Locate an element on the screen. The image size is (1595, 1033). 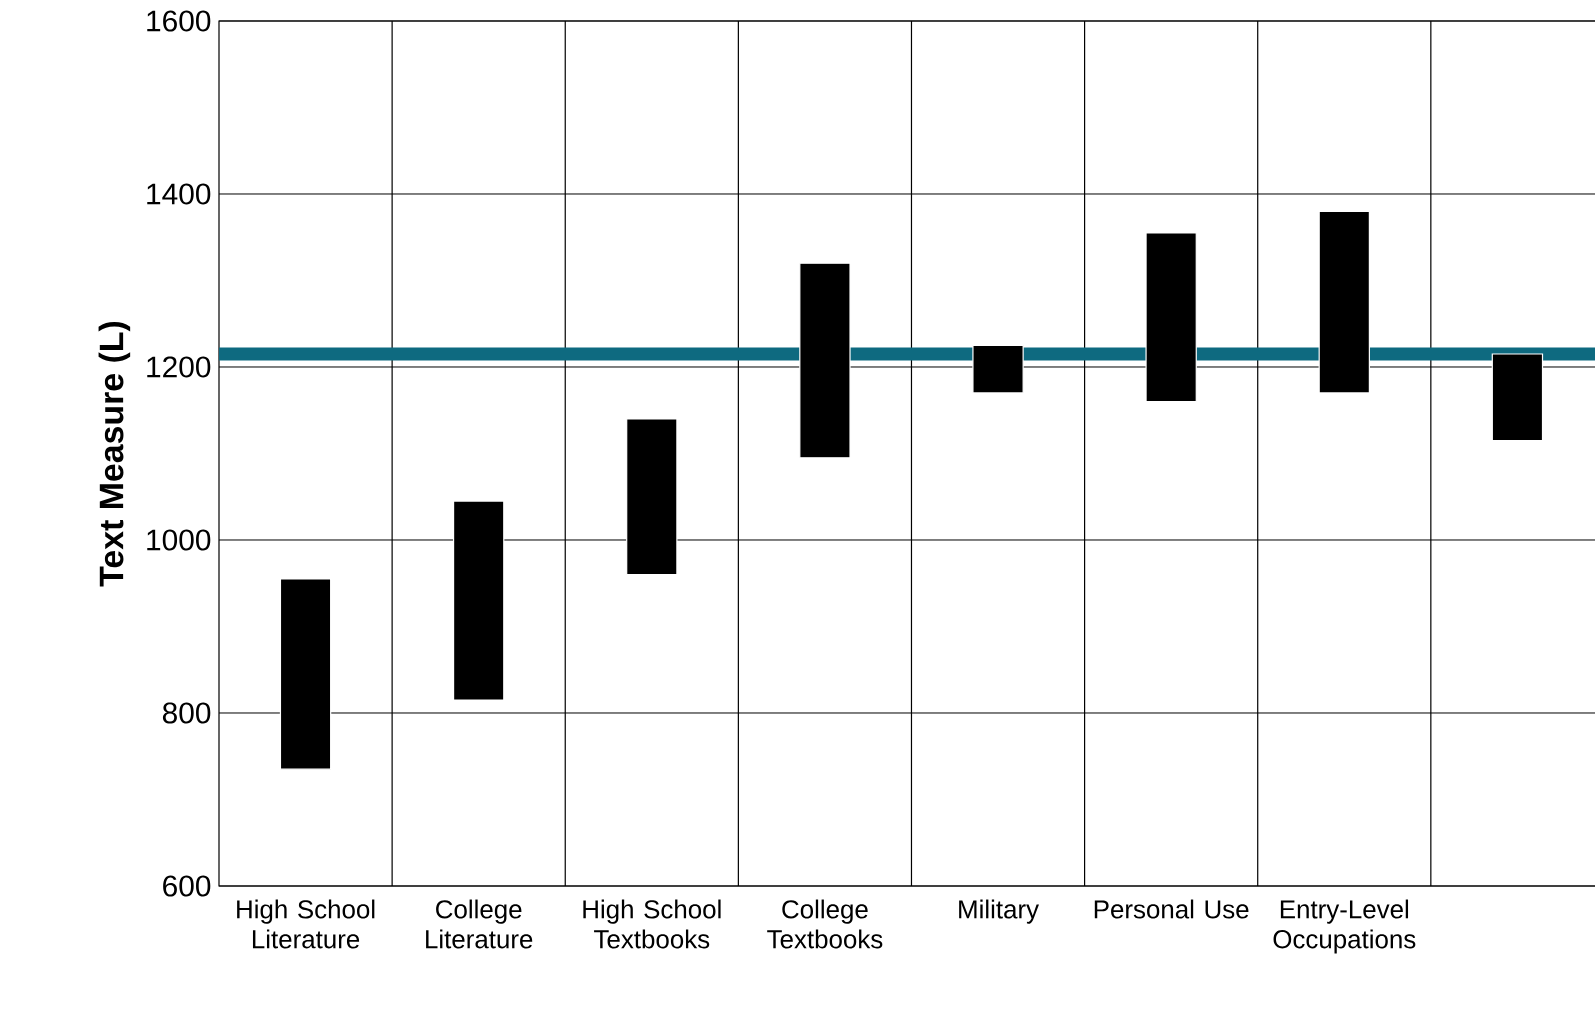
y-tick-label: 1400 is located at coordinates (179, 194).